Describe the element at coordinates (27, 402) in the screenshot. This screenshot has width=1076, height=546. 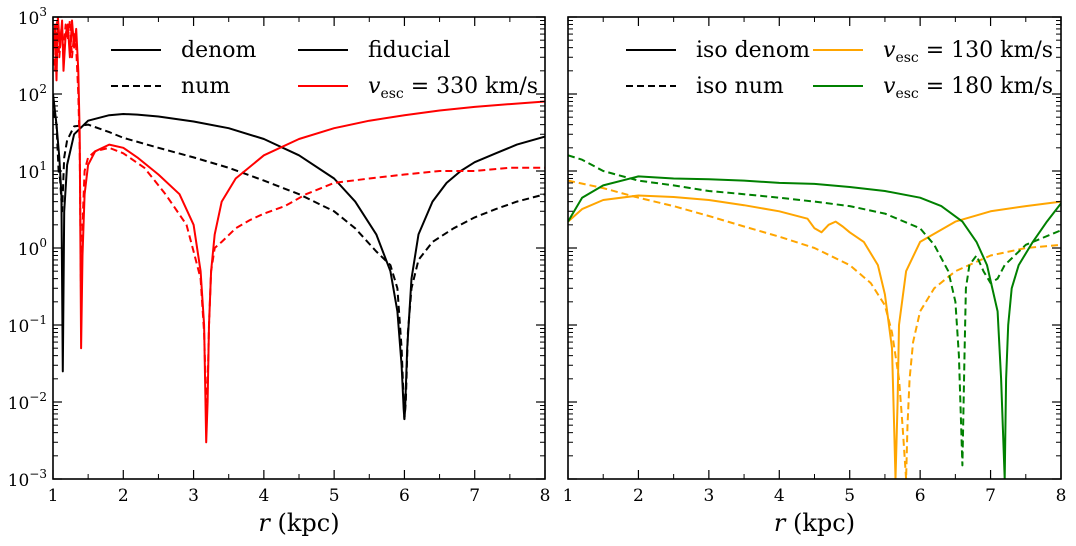
I see `y-tick-label: 10⁻²` at that location.